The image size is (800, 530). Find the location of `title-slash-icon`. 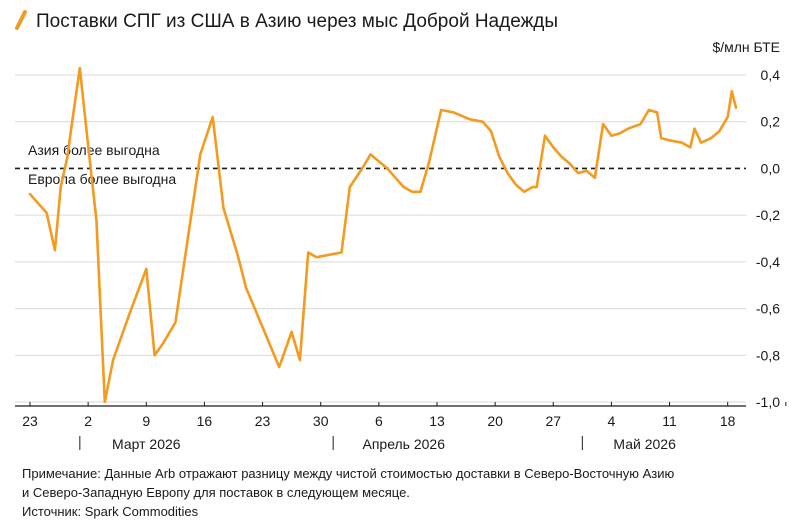

title-slash-icon is located at coordinates (21, 20).